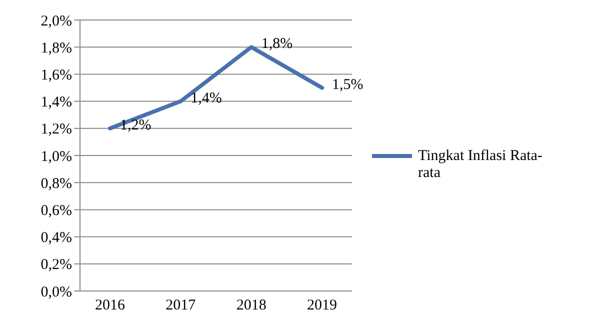  I want to click on y-tick-label: 0,4%, so click(56, 238).